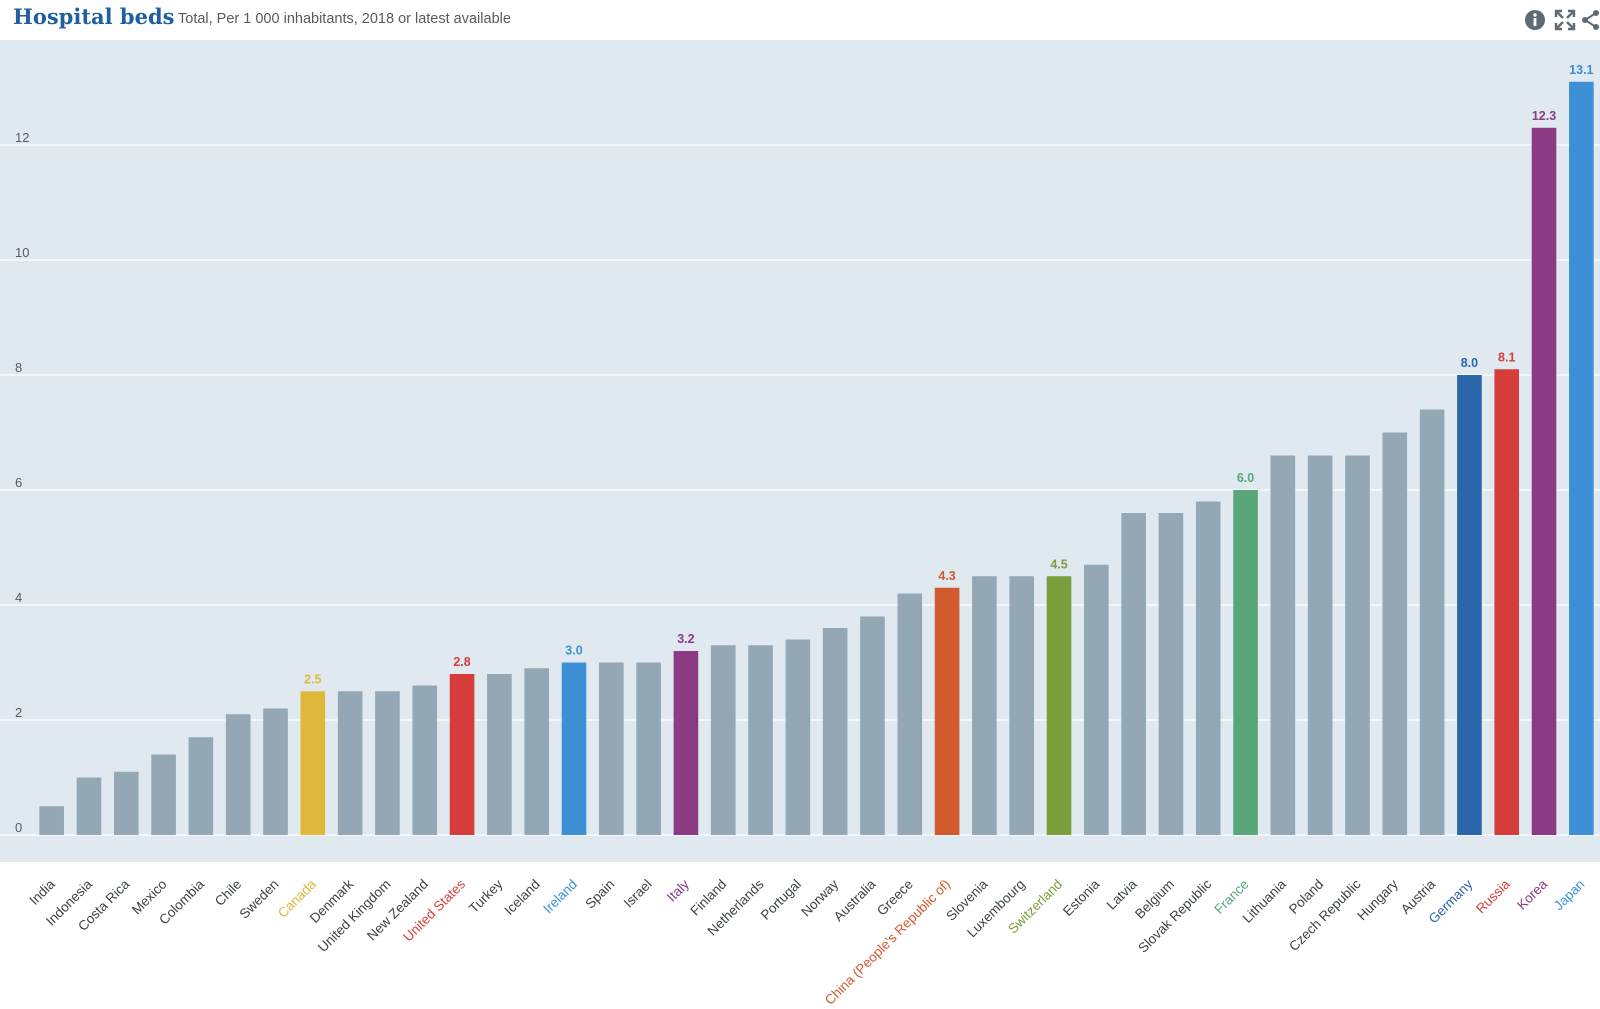  What do you see at coordinates (781, 900) in the screenshot?
I see `x-tick-label-portugal: Portugal` at bounding box center [781, 900].